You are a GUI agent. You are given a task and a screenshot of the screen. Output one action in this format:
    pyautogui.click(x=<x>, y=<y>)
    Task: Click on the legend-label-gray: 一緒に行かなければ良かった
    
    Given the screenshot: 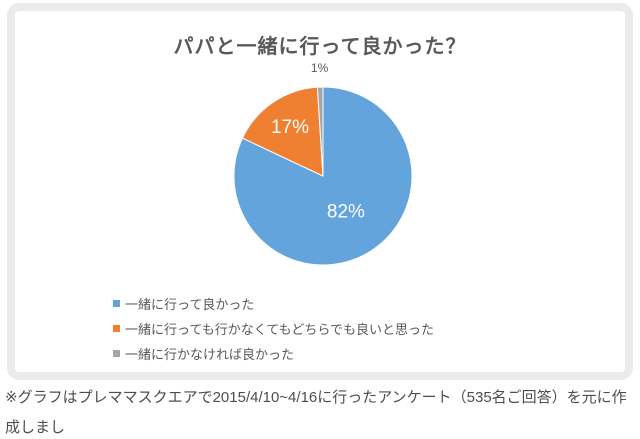 What is the action you would take?
    pyautogui.click(x=210, y=354)
    